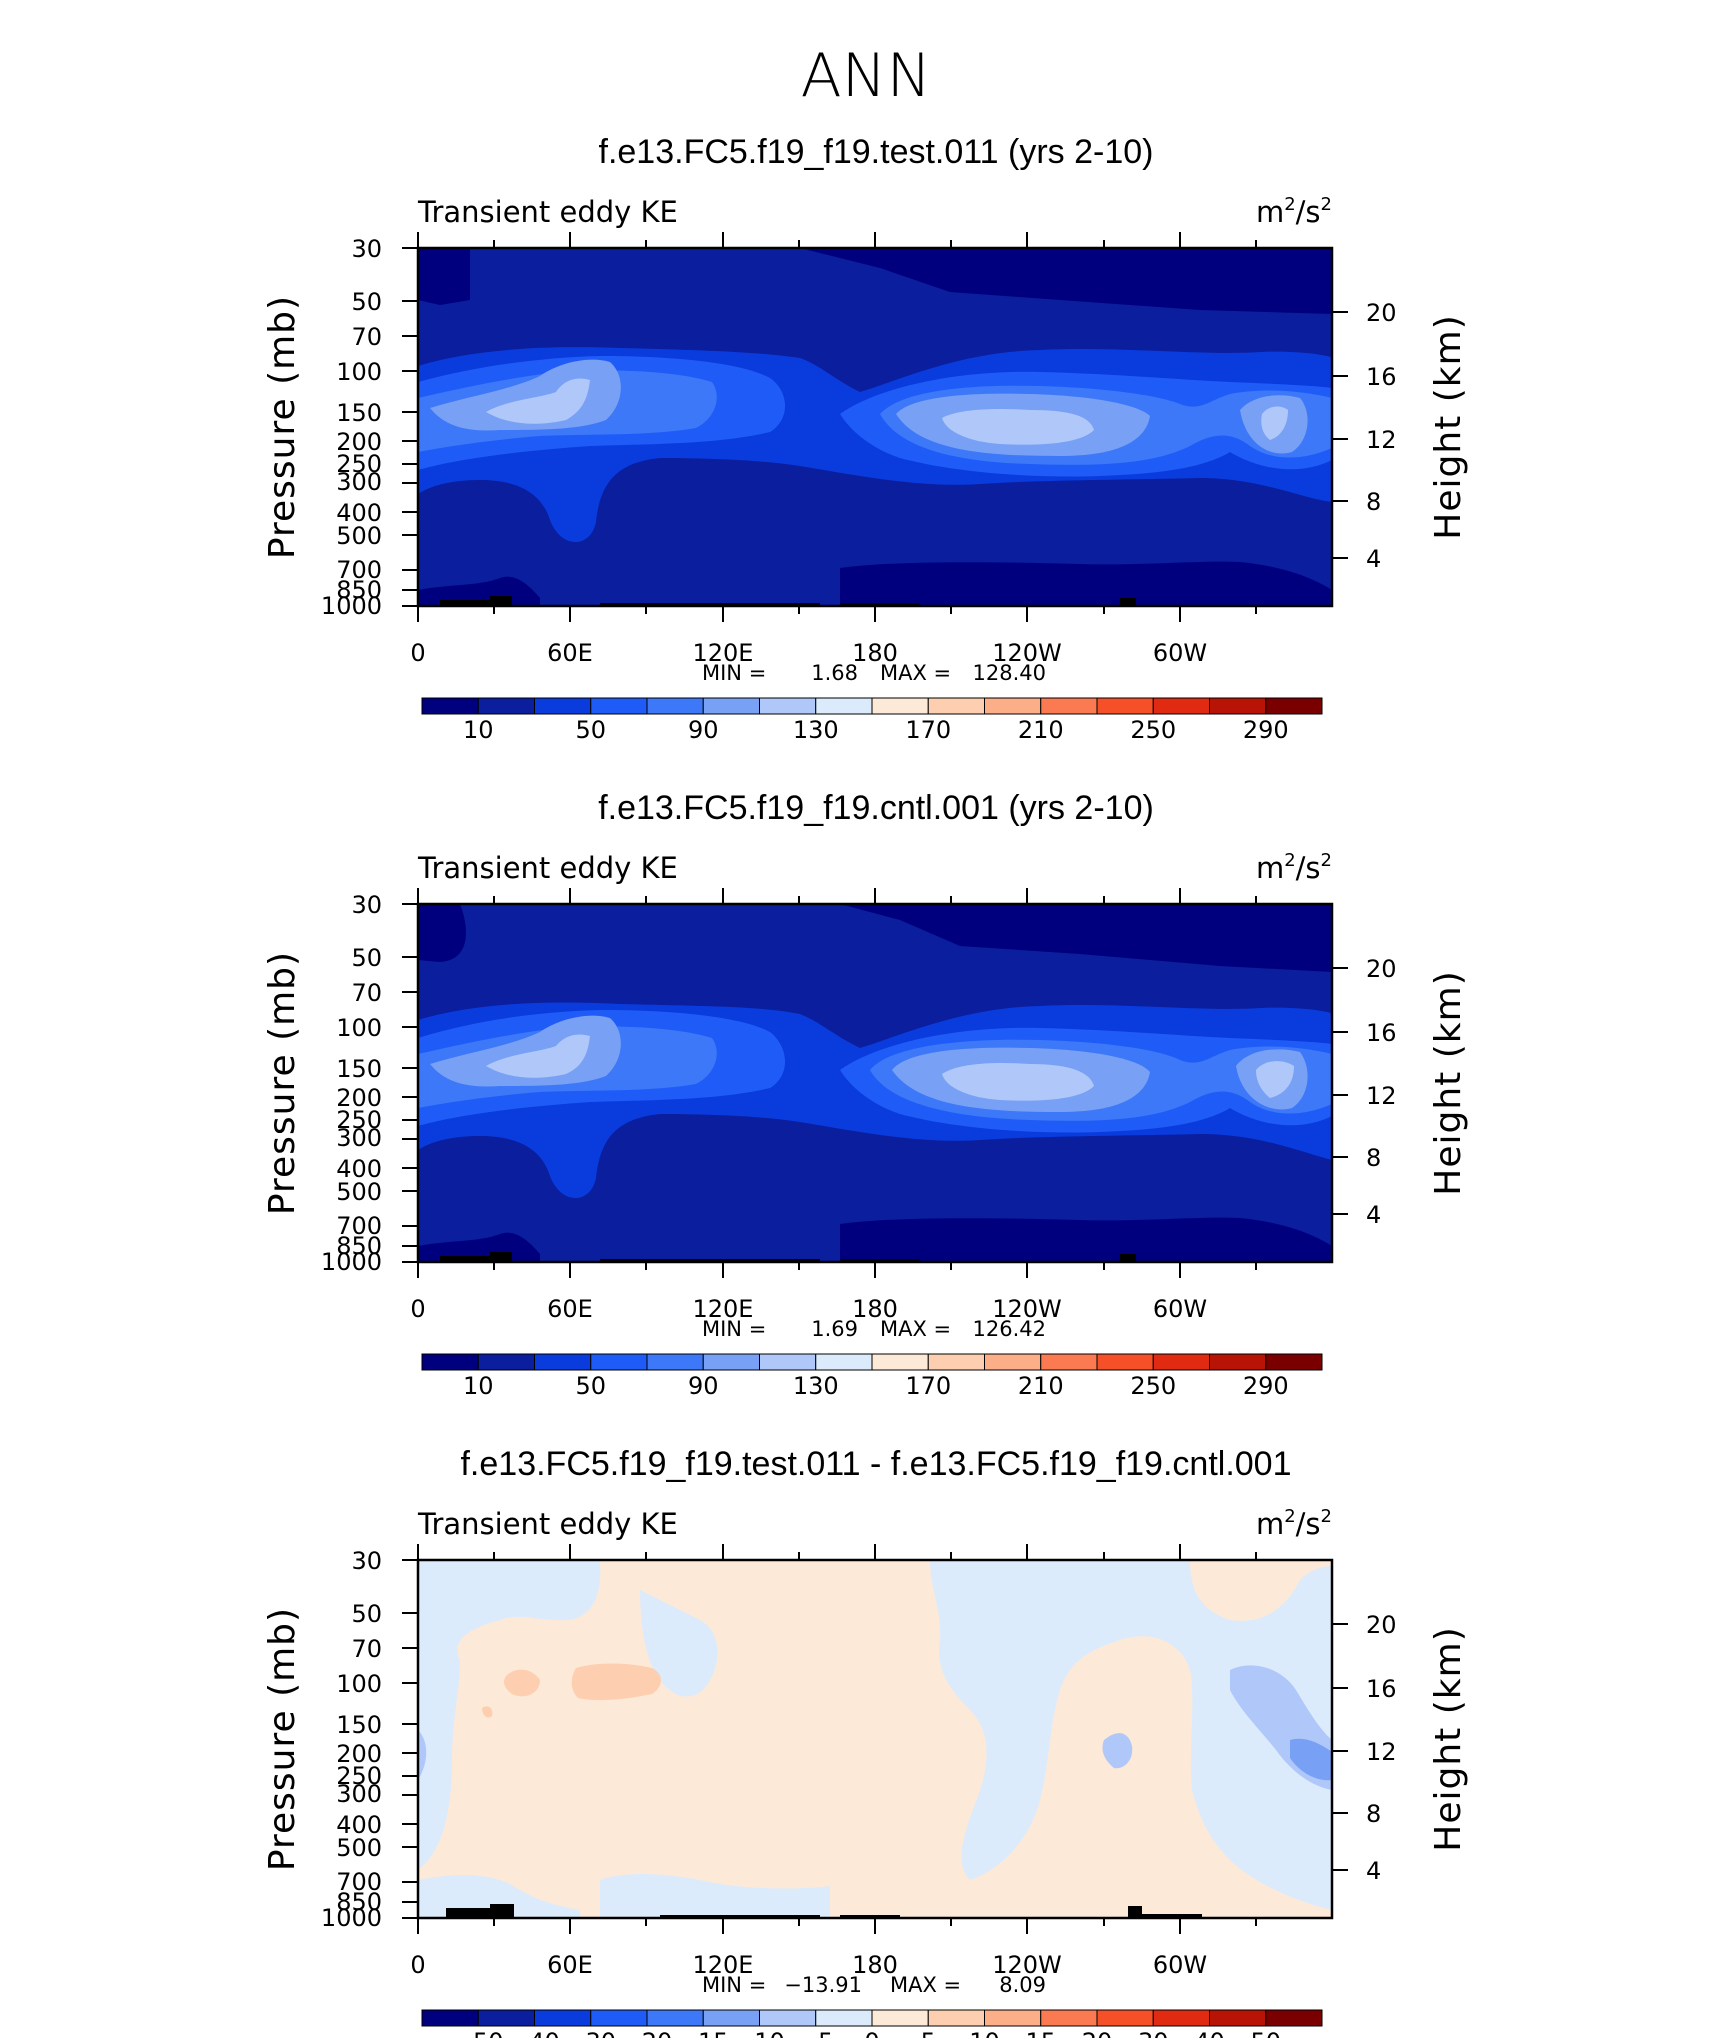  I want to click on colorbar-tick-label: 50, so click(590, 1386).